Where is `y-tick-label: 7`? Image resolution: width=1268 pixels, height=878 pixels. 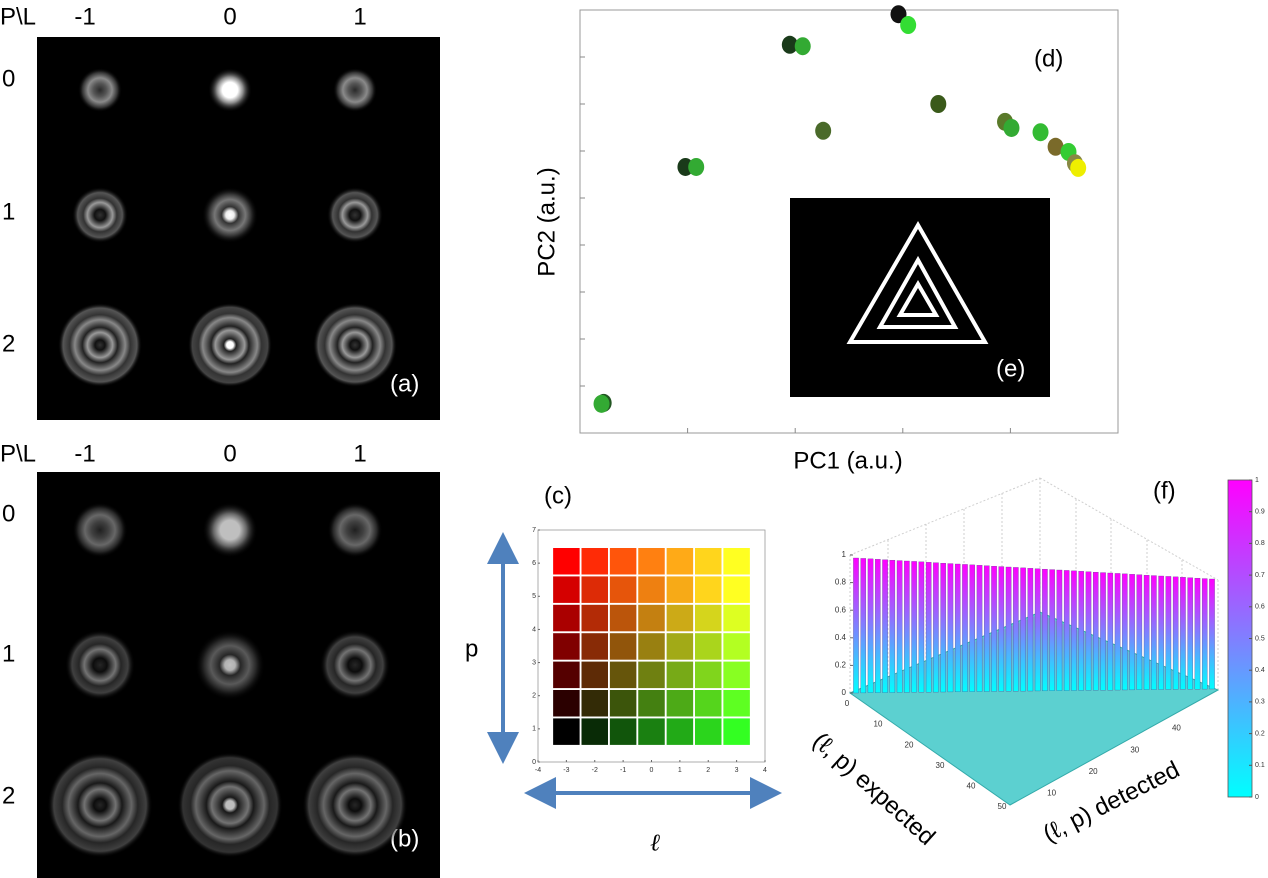 y-tick-label: 7 is located at coordinates (534, 530).